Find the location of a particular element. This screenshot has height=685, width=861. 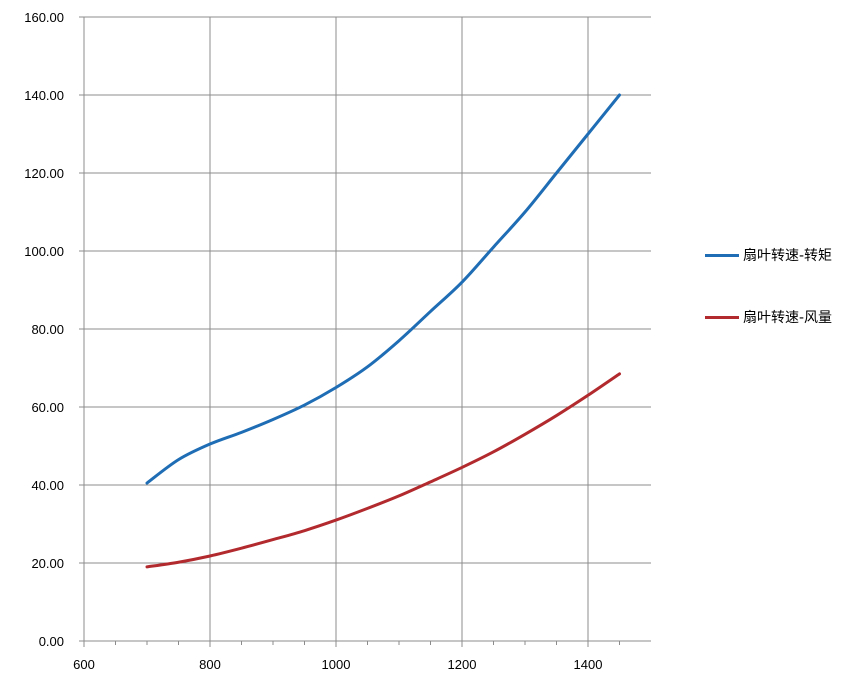

legend: 扇叶转速-转矩 扇叶转速-风量 is located at coordinates (780, 306).